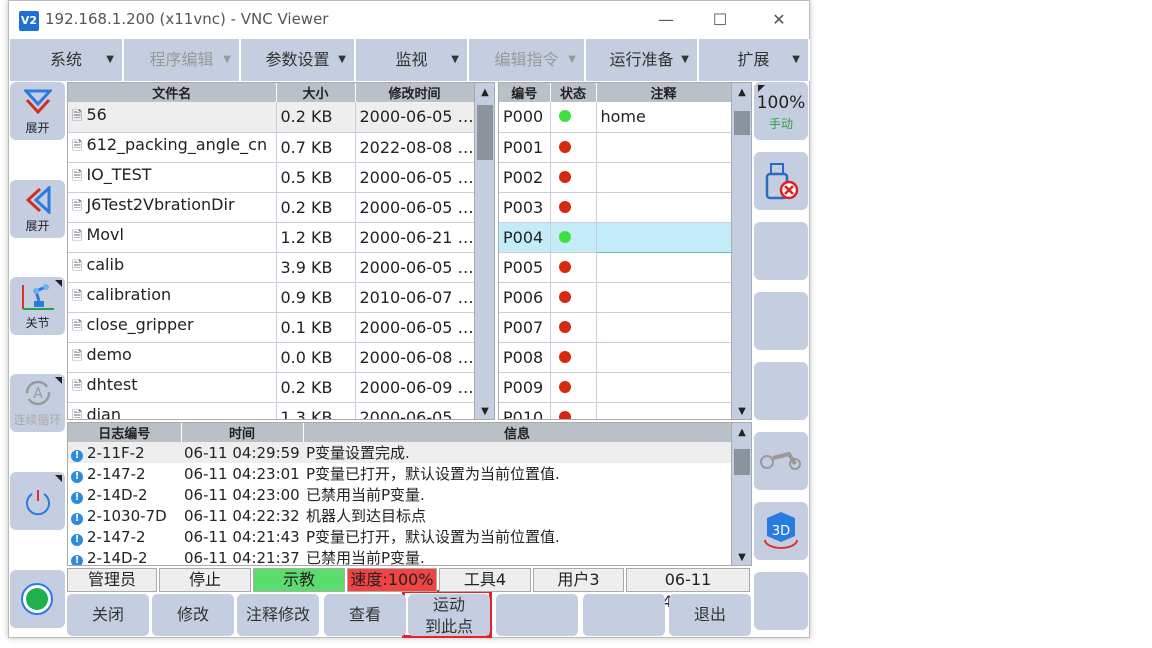 The width and height of the screenshot is (1152, 648). Describe the element at coordinates (754, 60) in the screenshot. I see `menu-6: 扩展 ▼` at that location.